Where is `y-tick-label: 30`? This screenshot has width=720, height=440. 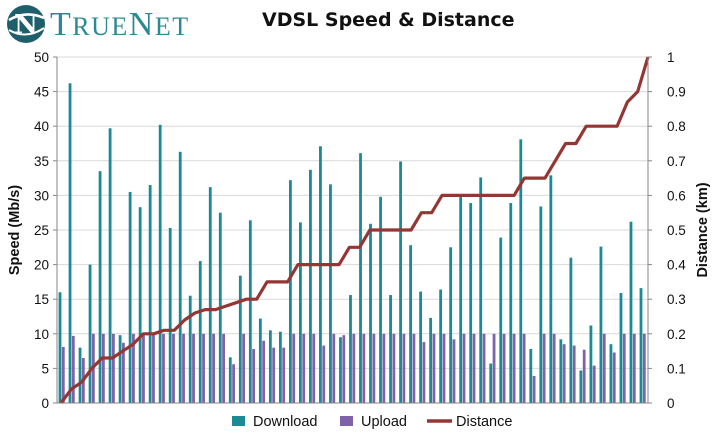
y-tick-label: 30 is located at coordinates (41, 195).